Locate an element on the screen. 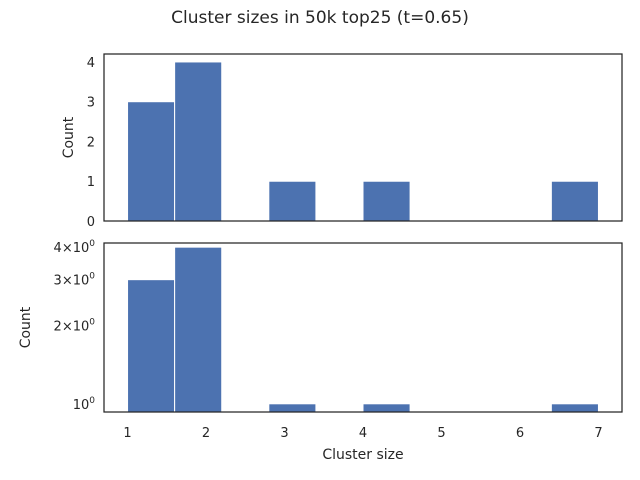 Image resolution: width=640 pixels, height=480 pixels. y-tick-label: 3 is located at coordinates (91, 103).